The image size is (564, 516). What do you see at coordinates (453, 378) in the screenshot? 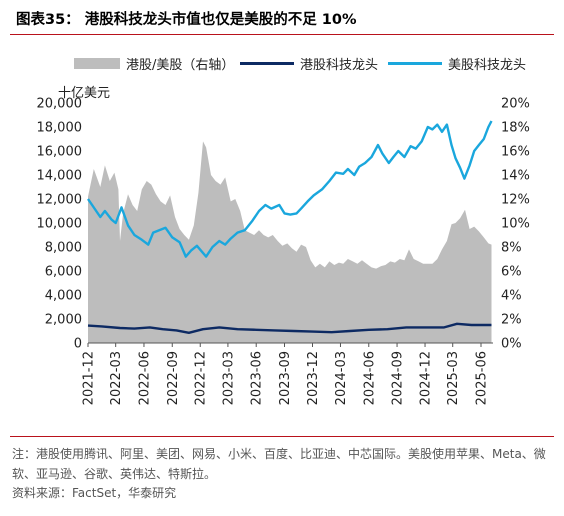
I see `x-axis-tick-label: 2025-03` at bounding box center [453, 378].